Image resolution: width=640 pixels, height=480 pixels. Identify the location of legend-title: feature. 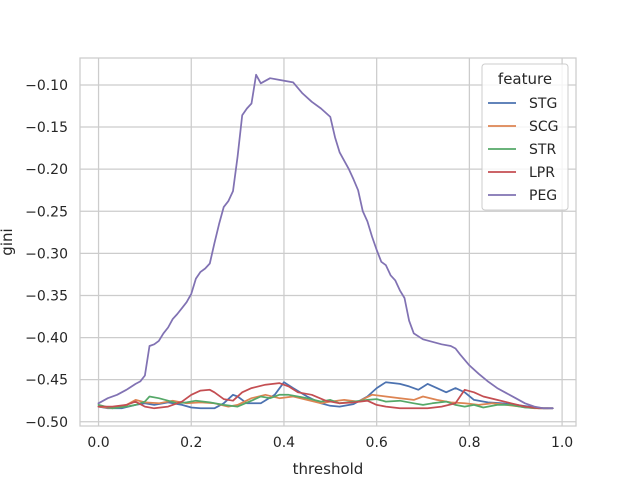
(525, 79).